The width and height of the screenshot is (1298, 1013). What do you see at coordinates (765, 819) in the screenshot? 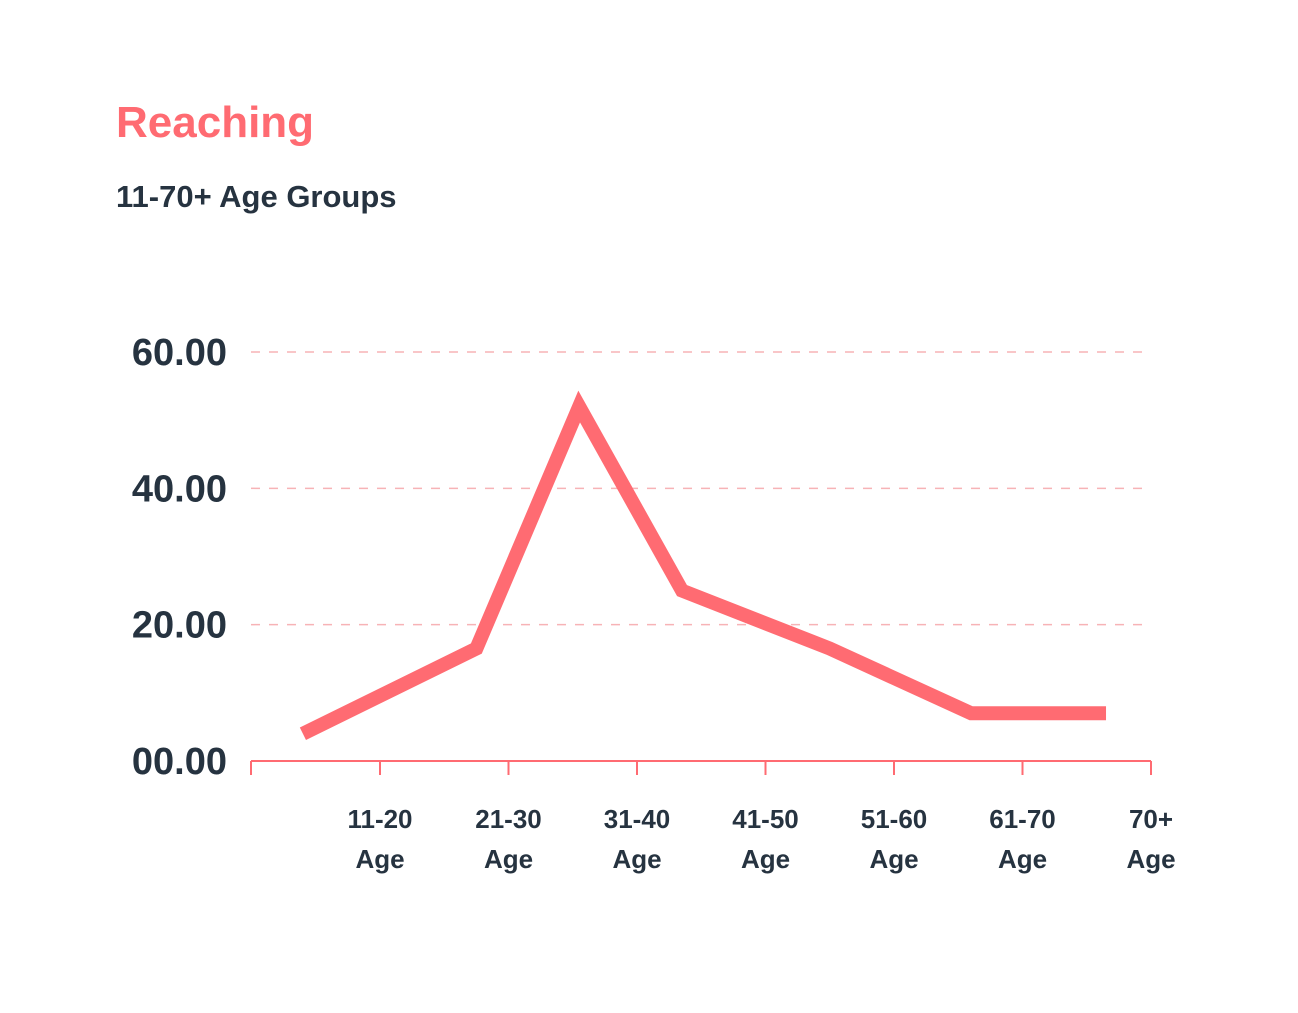
I see `x-tick-label: 41-50` at bounding box center [765, 819].